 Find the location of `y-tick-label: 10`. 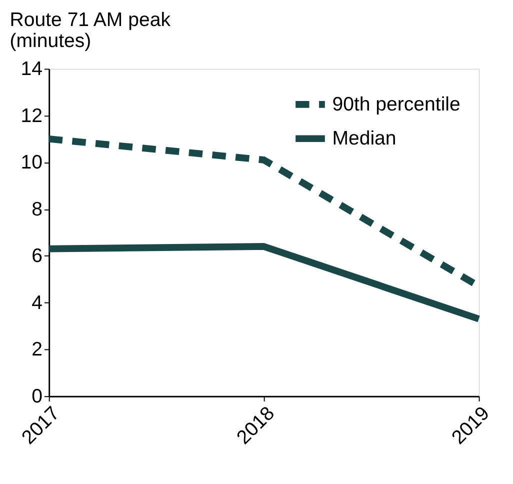

y-tick-label: 10 is located at coordinates (31, 163).